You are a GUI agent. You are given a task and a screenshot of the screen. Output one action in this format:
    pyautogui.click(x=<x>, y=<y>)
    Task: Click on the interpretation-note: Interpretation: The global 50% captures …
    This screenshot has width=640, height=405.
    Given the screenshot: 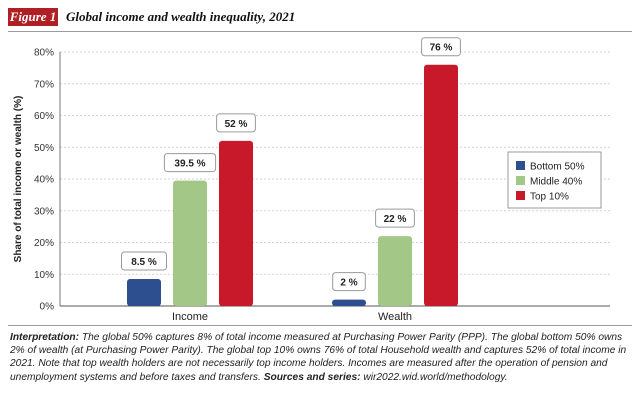 What is the action you would take?
    pyautogui.click(x=319, y=357)
    